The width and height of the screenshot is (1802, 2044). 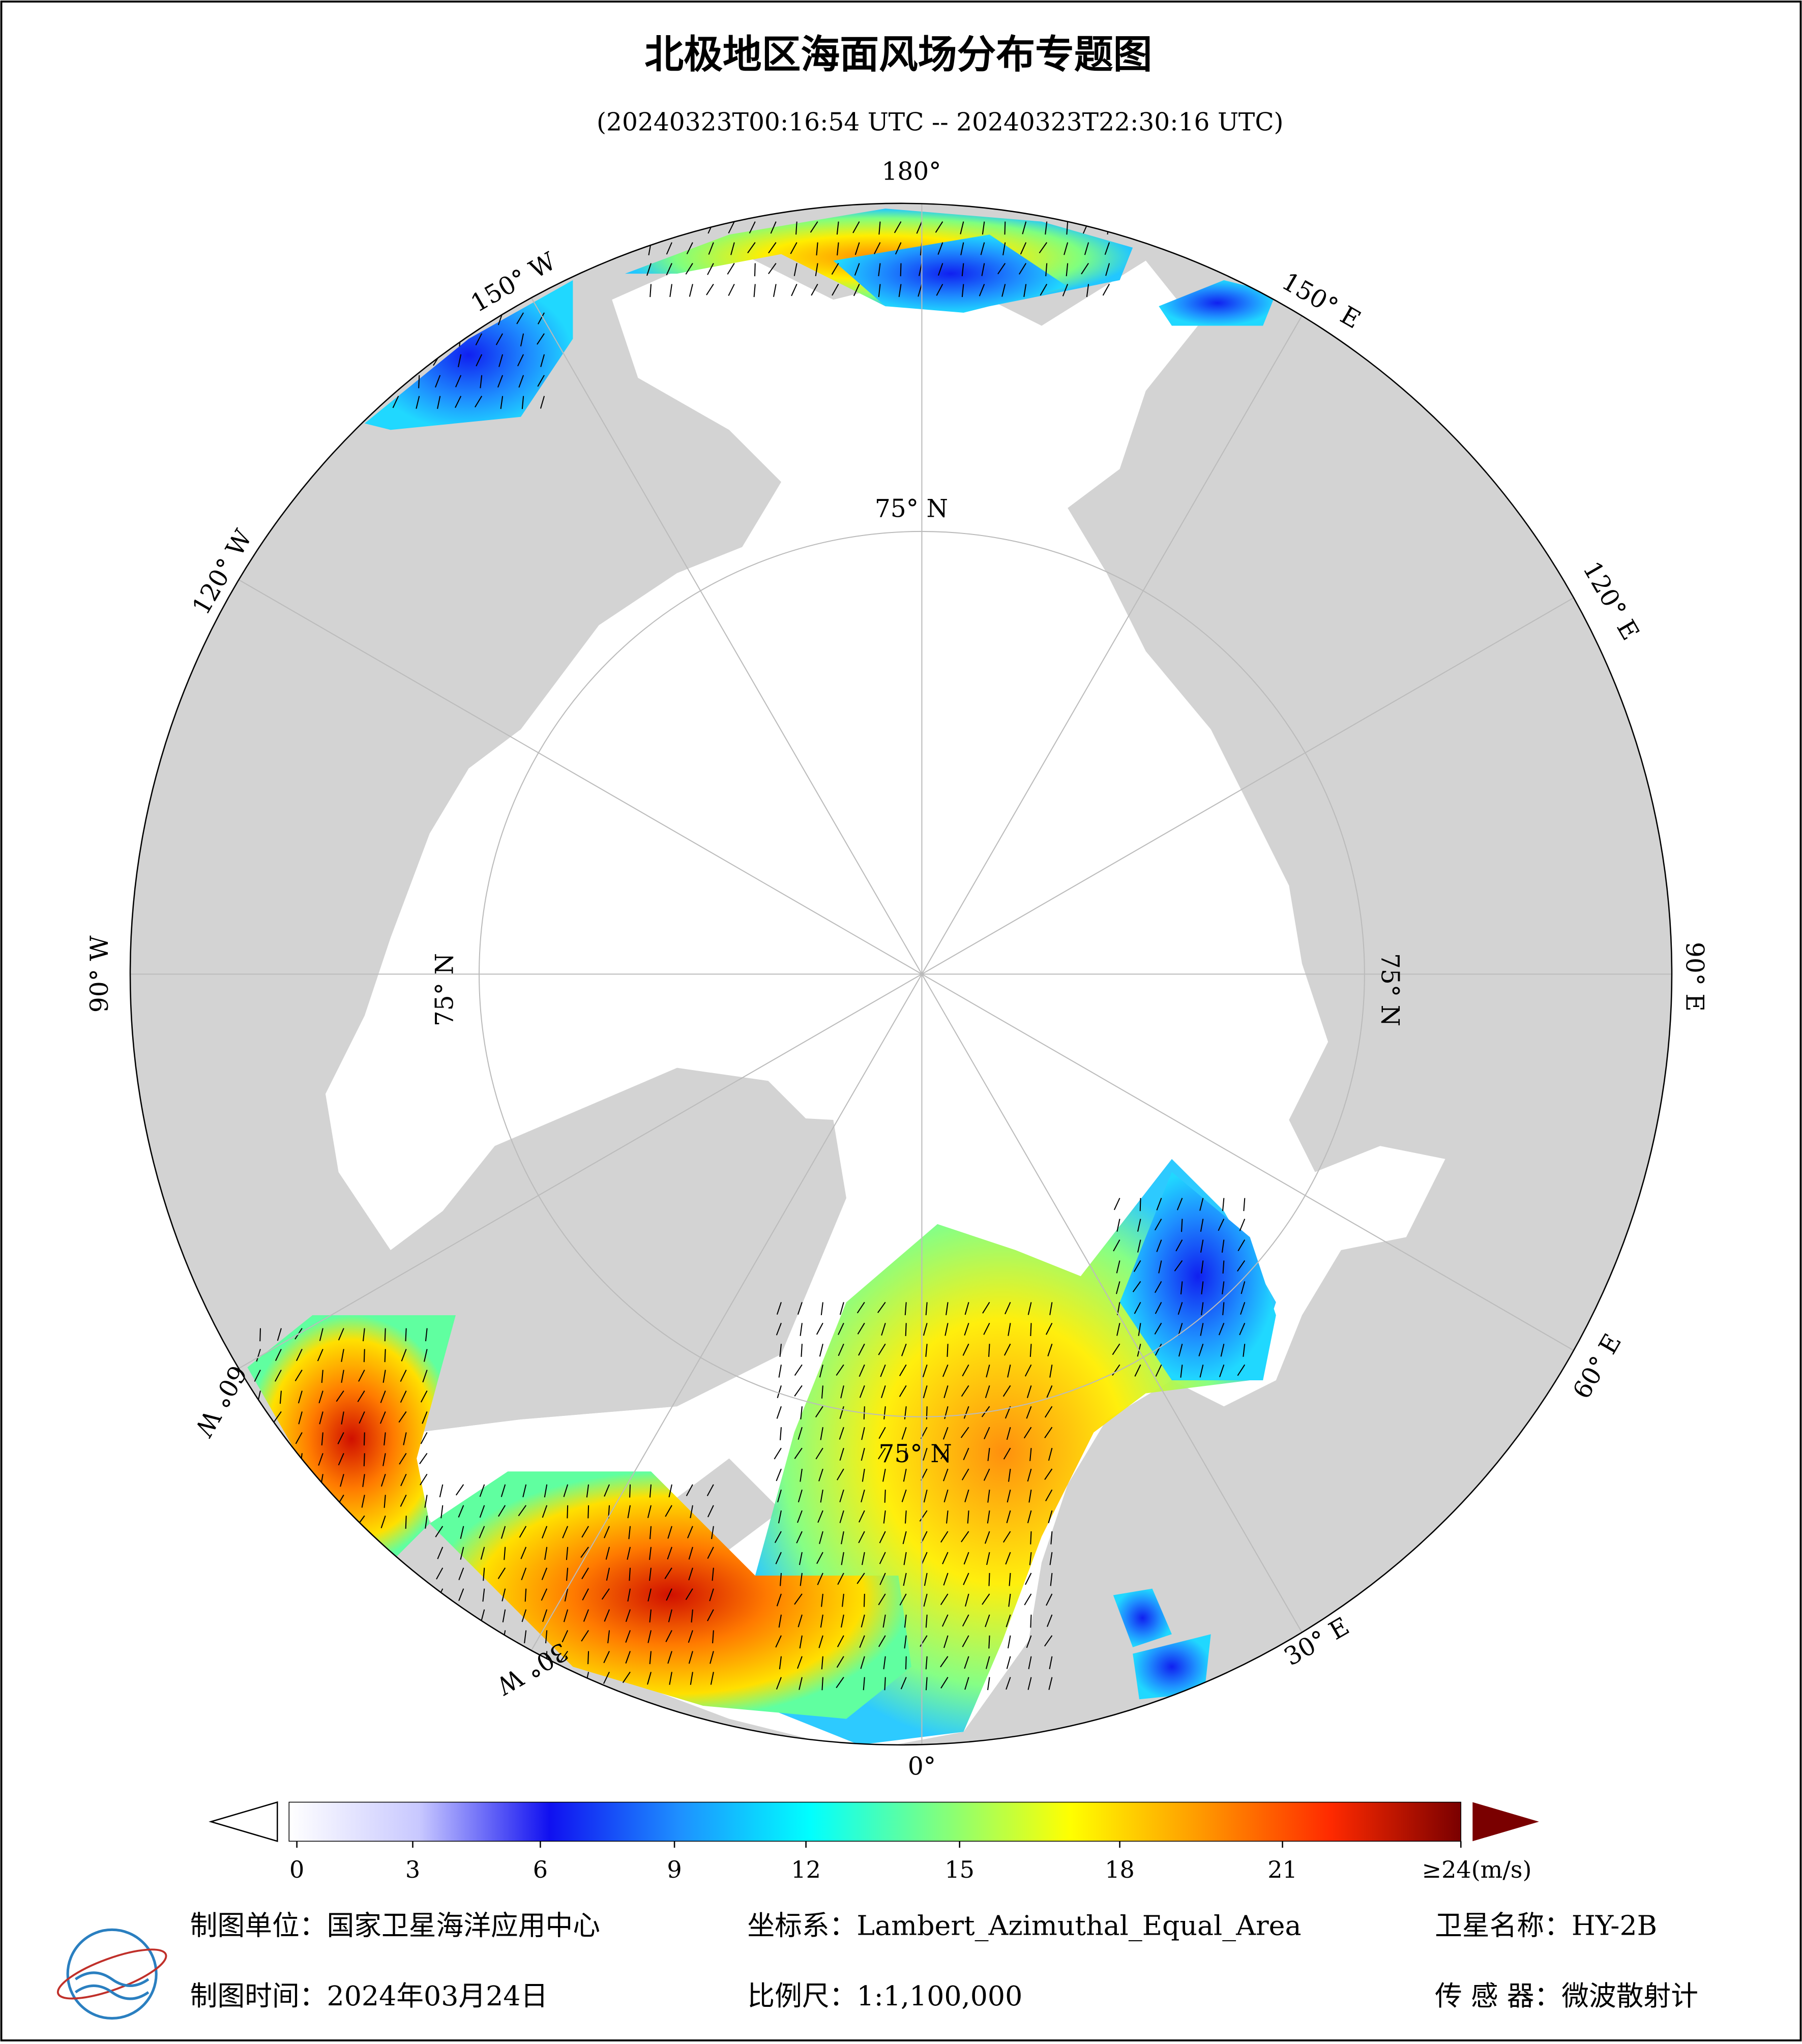 I want to click on latitude-label: 75° N, so click(x=445, y=990).